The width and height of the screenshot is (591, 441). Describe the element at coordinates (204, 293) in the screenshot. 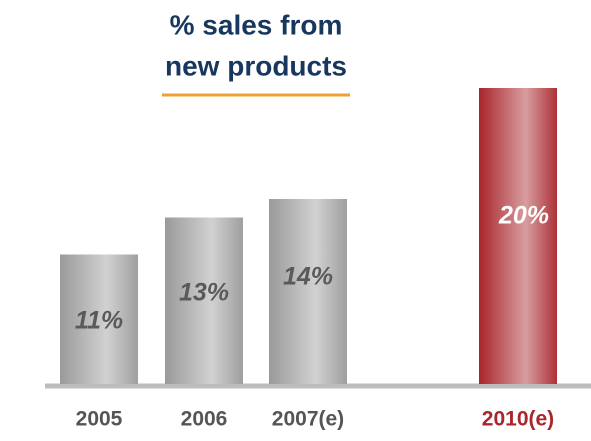

I see `data-label: 13%` at that location.